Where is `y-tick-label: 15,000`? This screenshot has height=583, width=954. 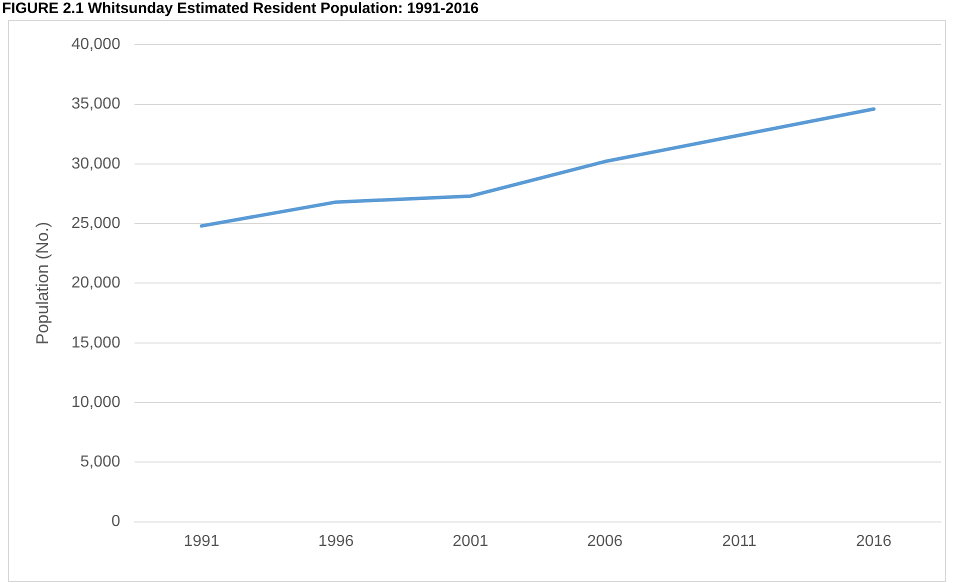
y-tick-label: 15,000 is located at coordinates (95, 343).